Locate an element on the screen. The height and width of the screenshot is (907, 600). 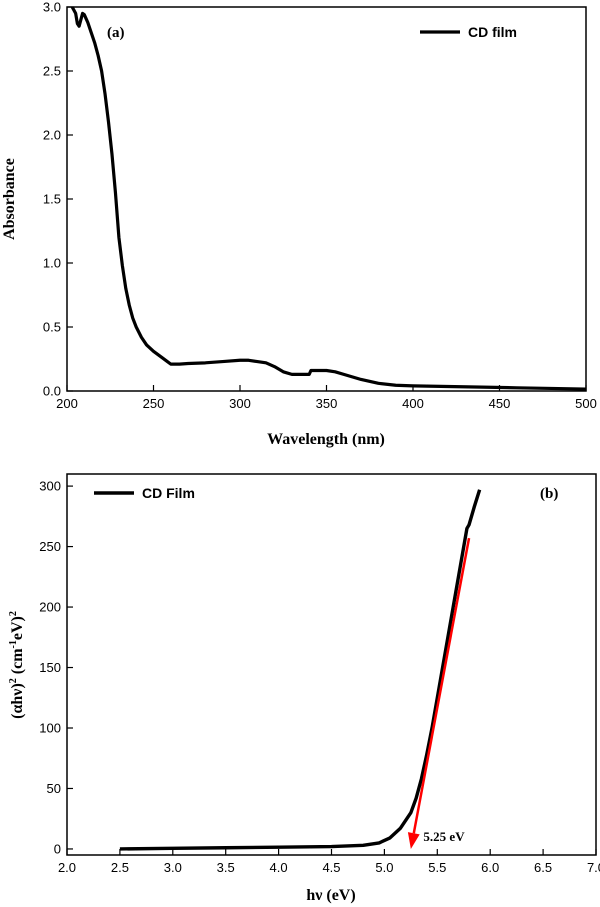
panel-b-x-tick-label: 5.0 is located at coordinates (384, 867).